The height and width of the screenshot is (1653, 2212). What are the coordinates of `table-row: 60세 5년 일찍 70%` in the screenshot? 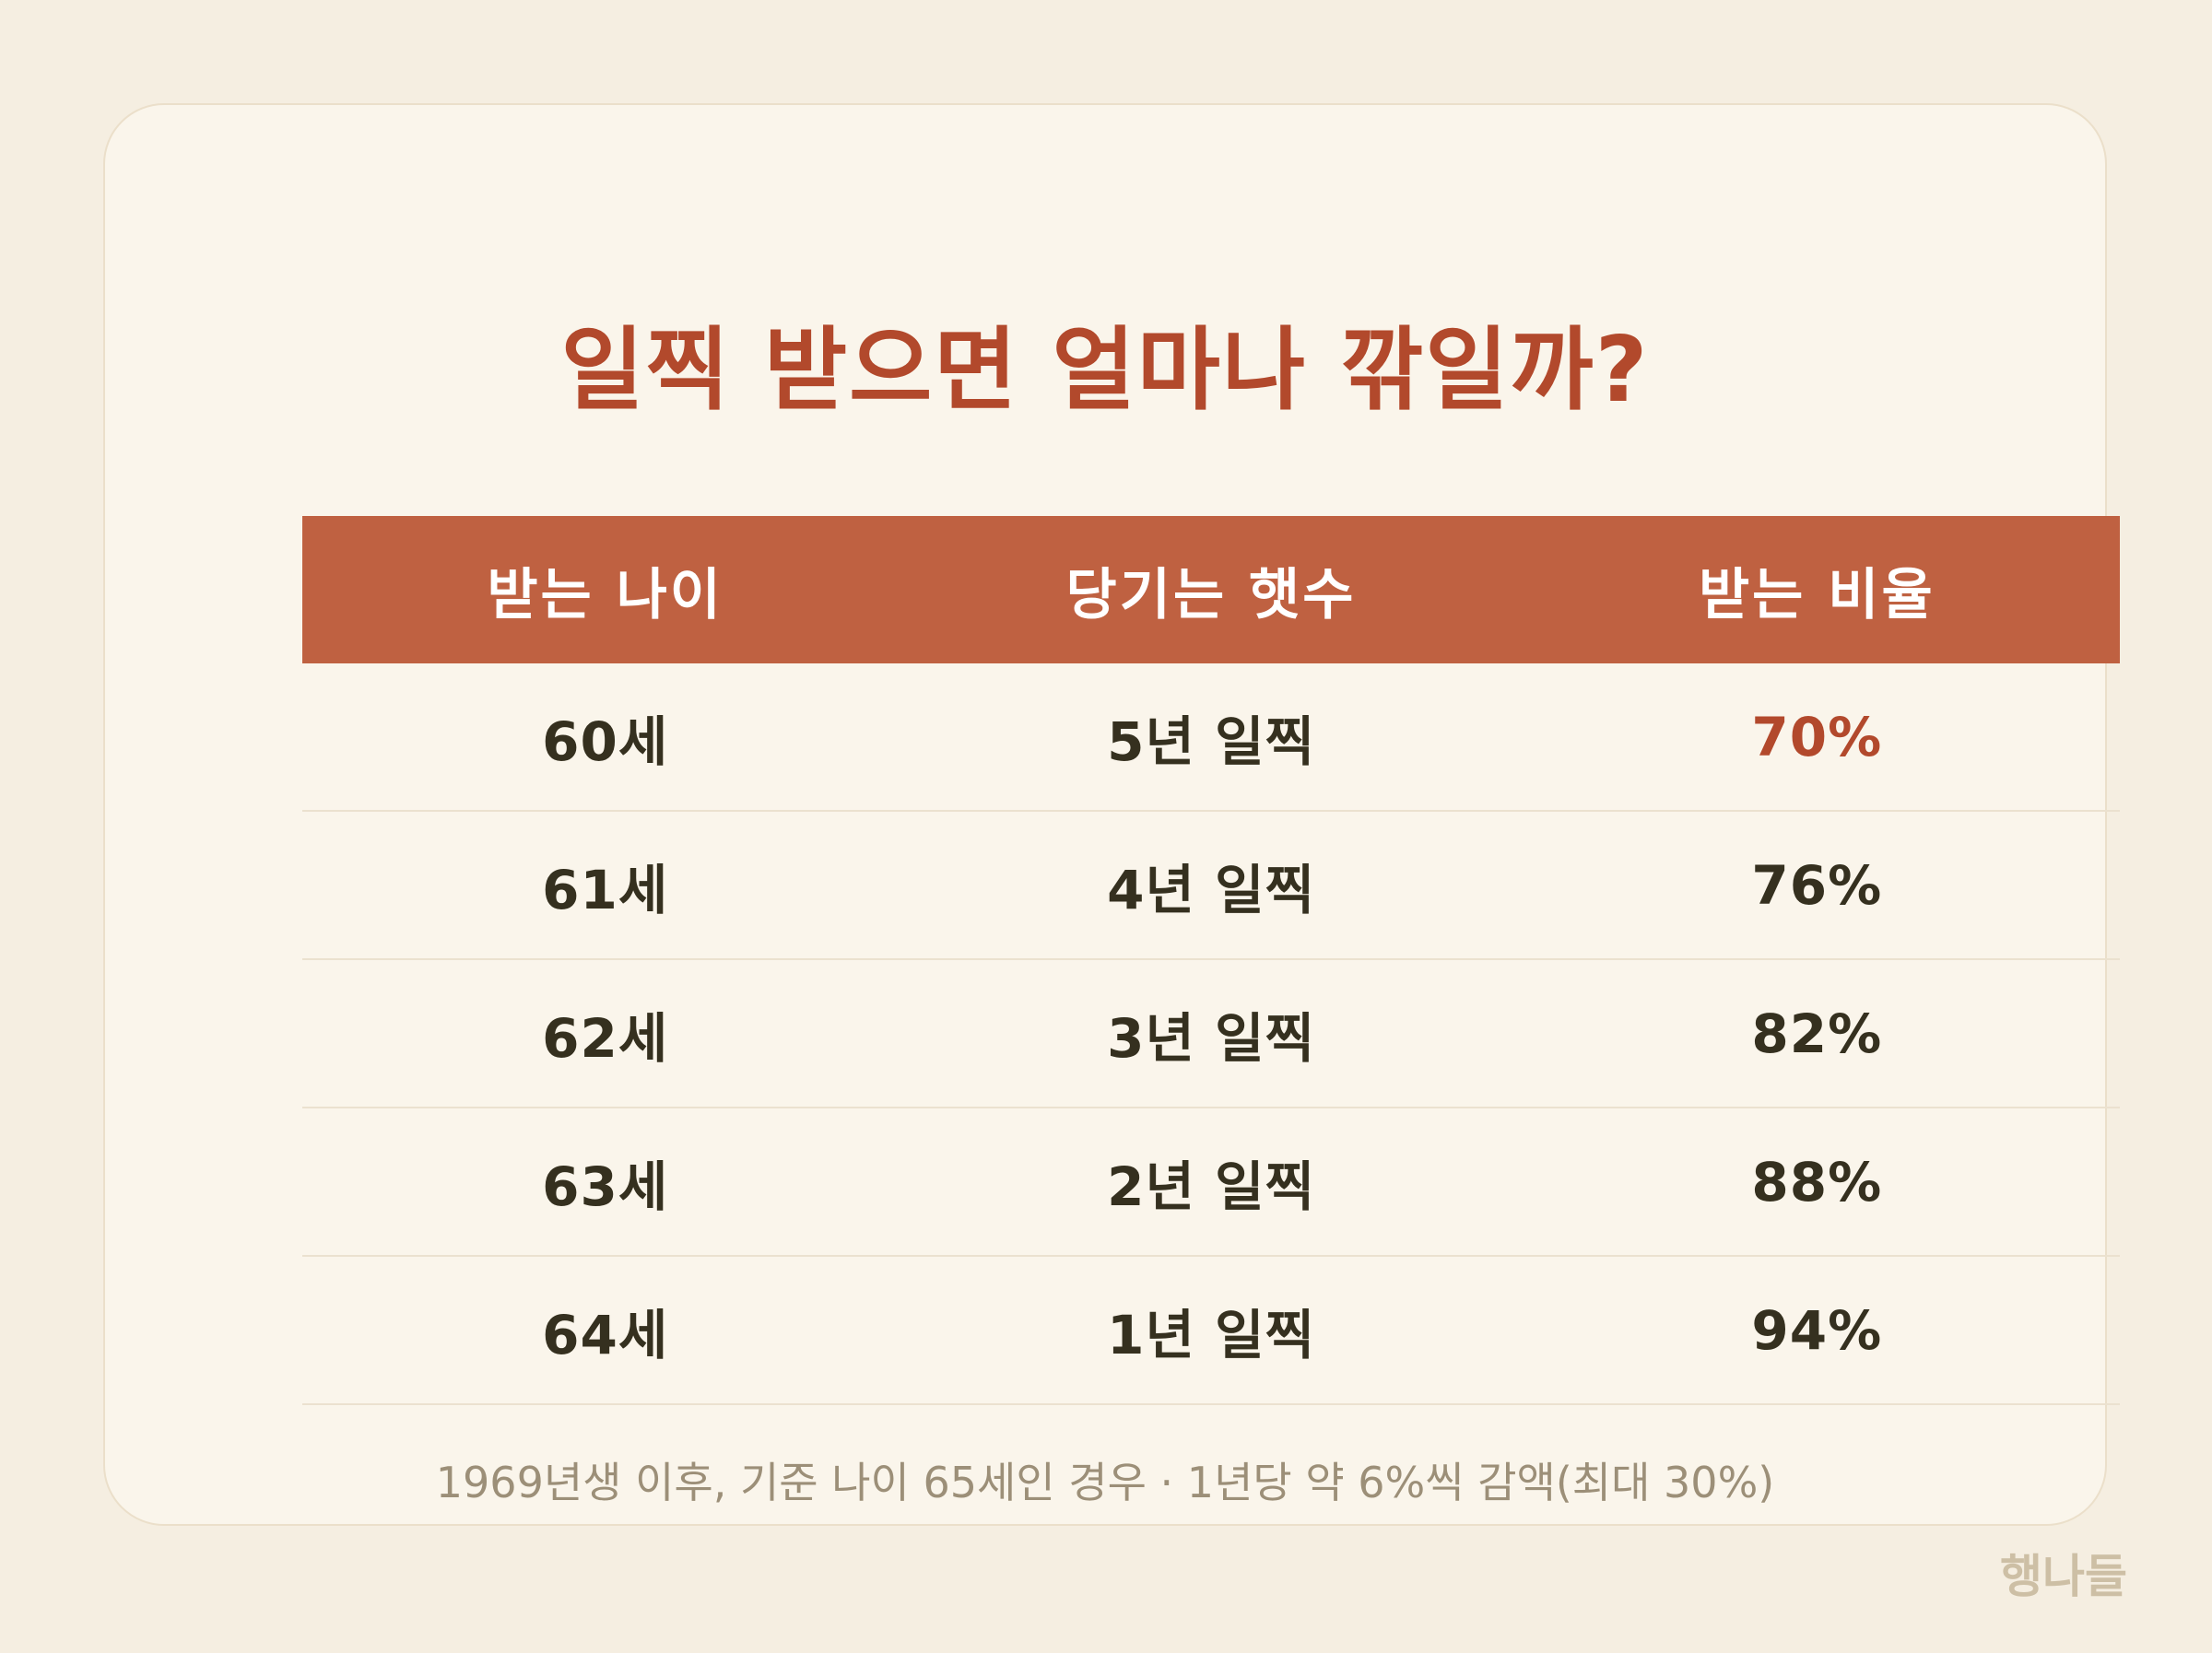 It's located at (1211, 737).